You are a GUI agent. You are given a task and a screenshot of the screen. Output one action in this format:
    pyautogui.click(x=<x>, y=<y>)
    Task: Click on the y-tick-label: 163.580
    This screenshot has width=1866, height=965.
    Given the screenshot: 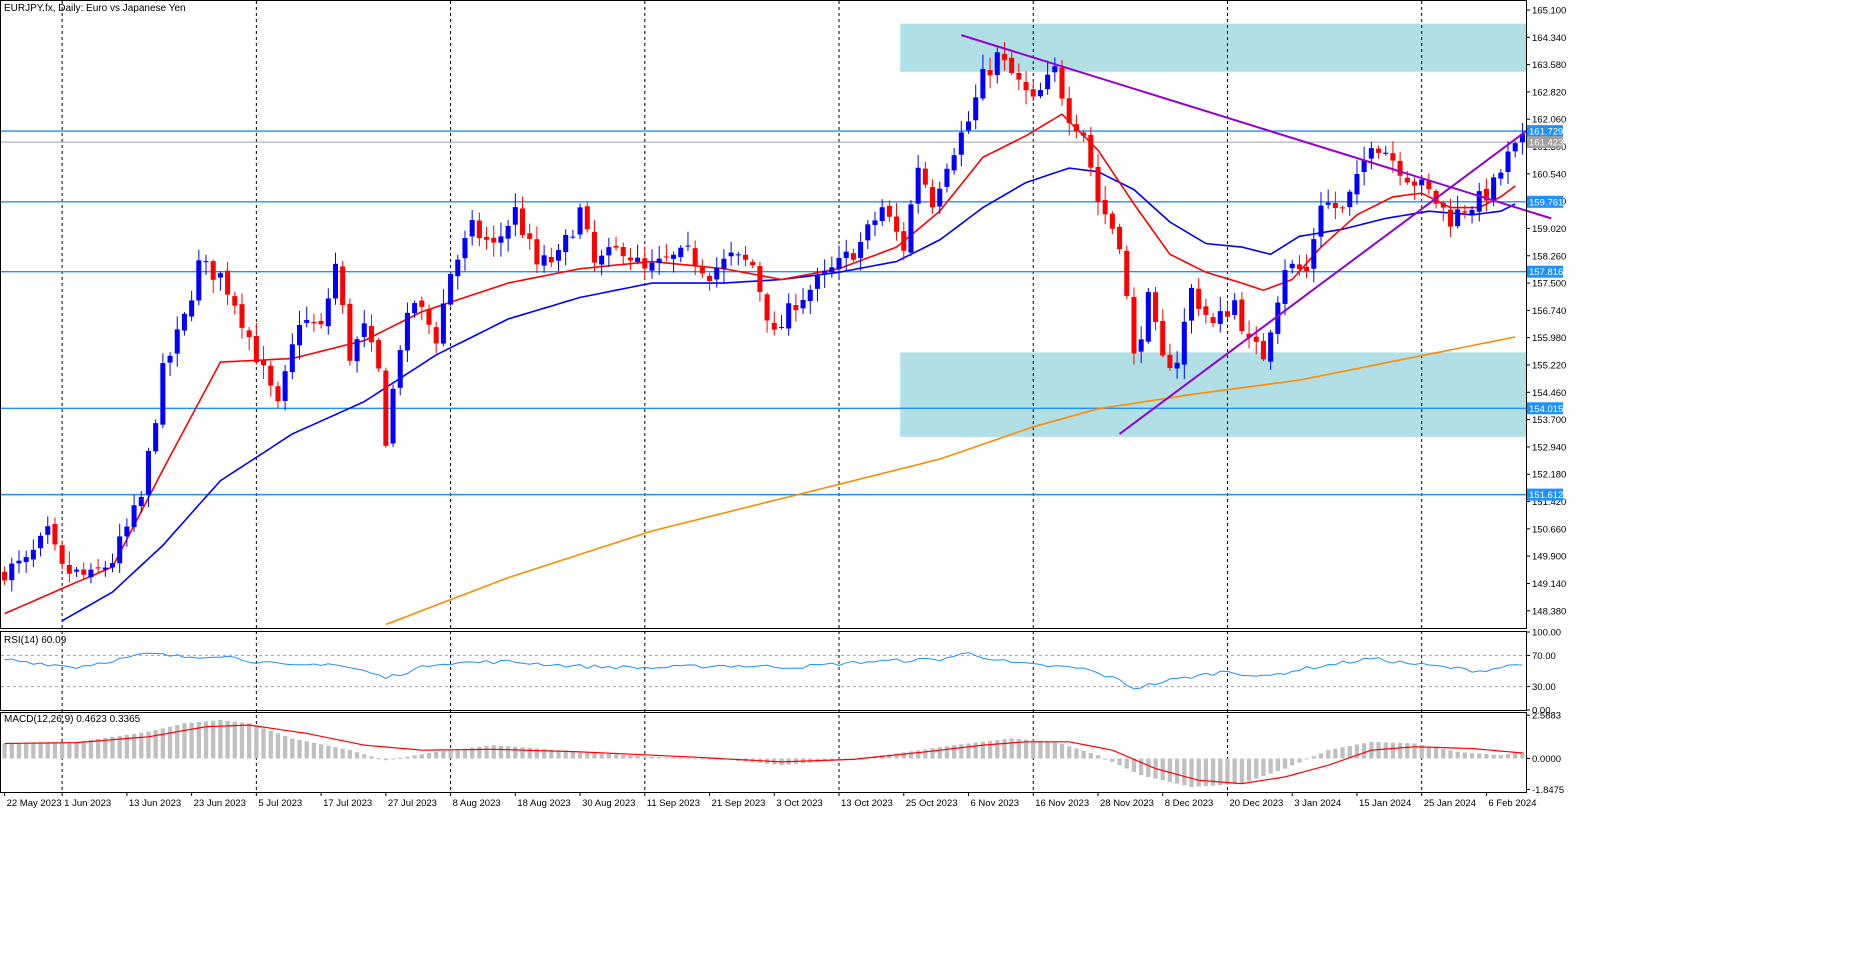 What is the action you would take?
    pyautogui.click(x=1549, y=65)
    